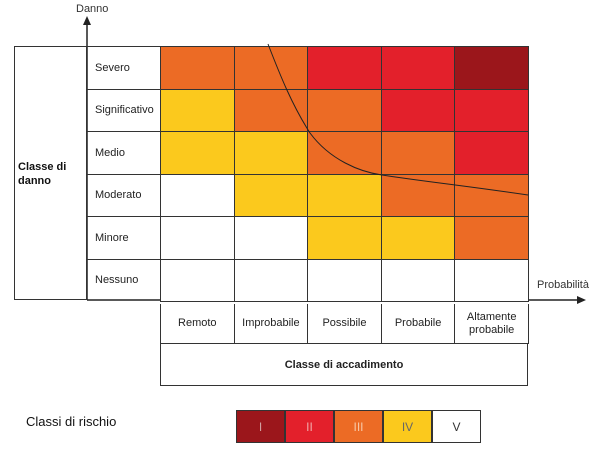  I want to click on legend-item: II, so click(309, 426).